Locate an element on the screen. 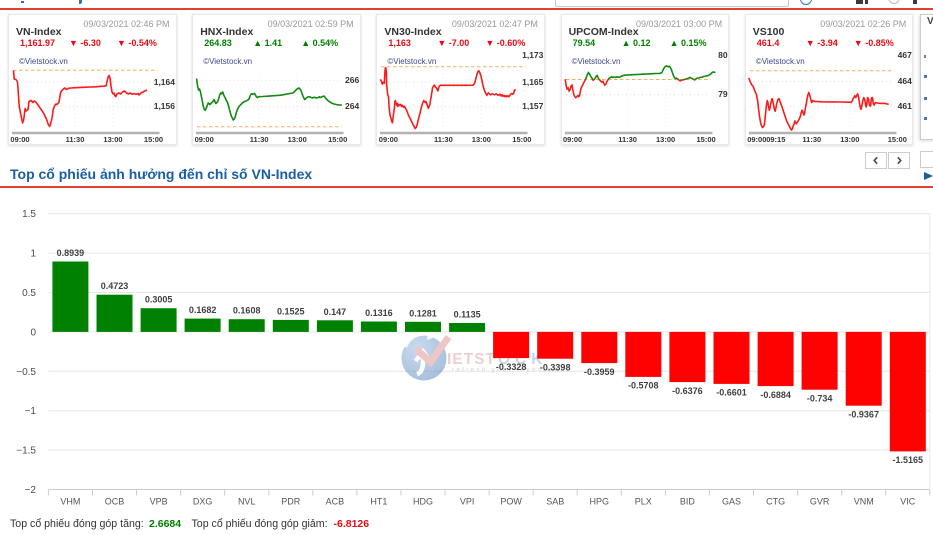 The image size is (933, 535). svg-text: refresh your investment is located at coordinates (511, 370).